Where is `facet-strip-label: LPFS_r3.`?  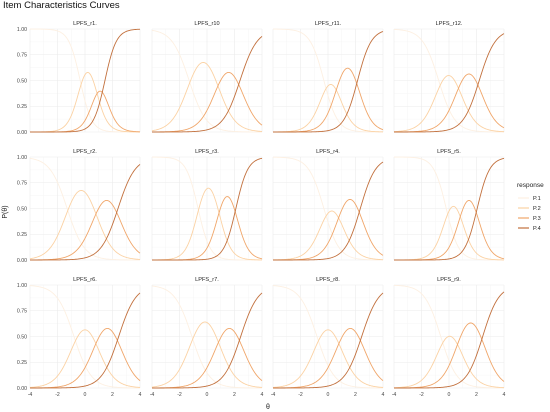 facet-strip-label: LPFS_r3. is located at coordinates (207, 152).